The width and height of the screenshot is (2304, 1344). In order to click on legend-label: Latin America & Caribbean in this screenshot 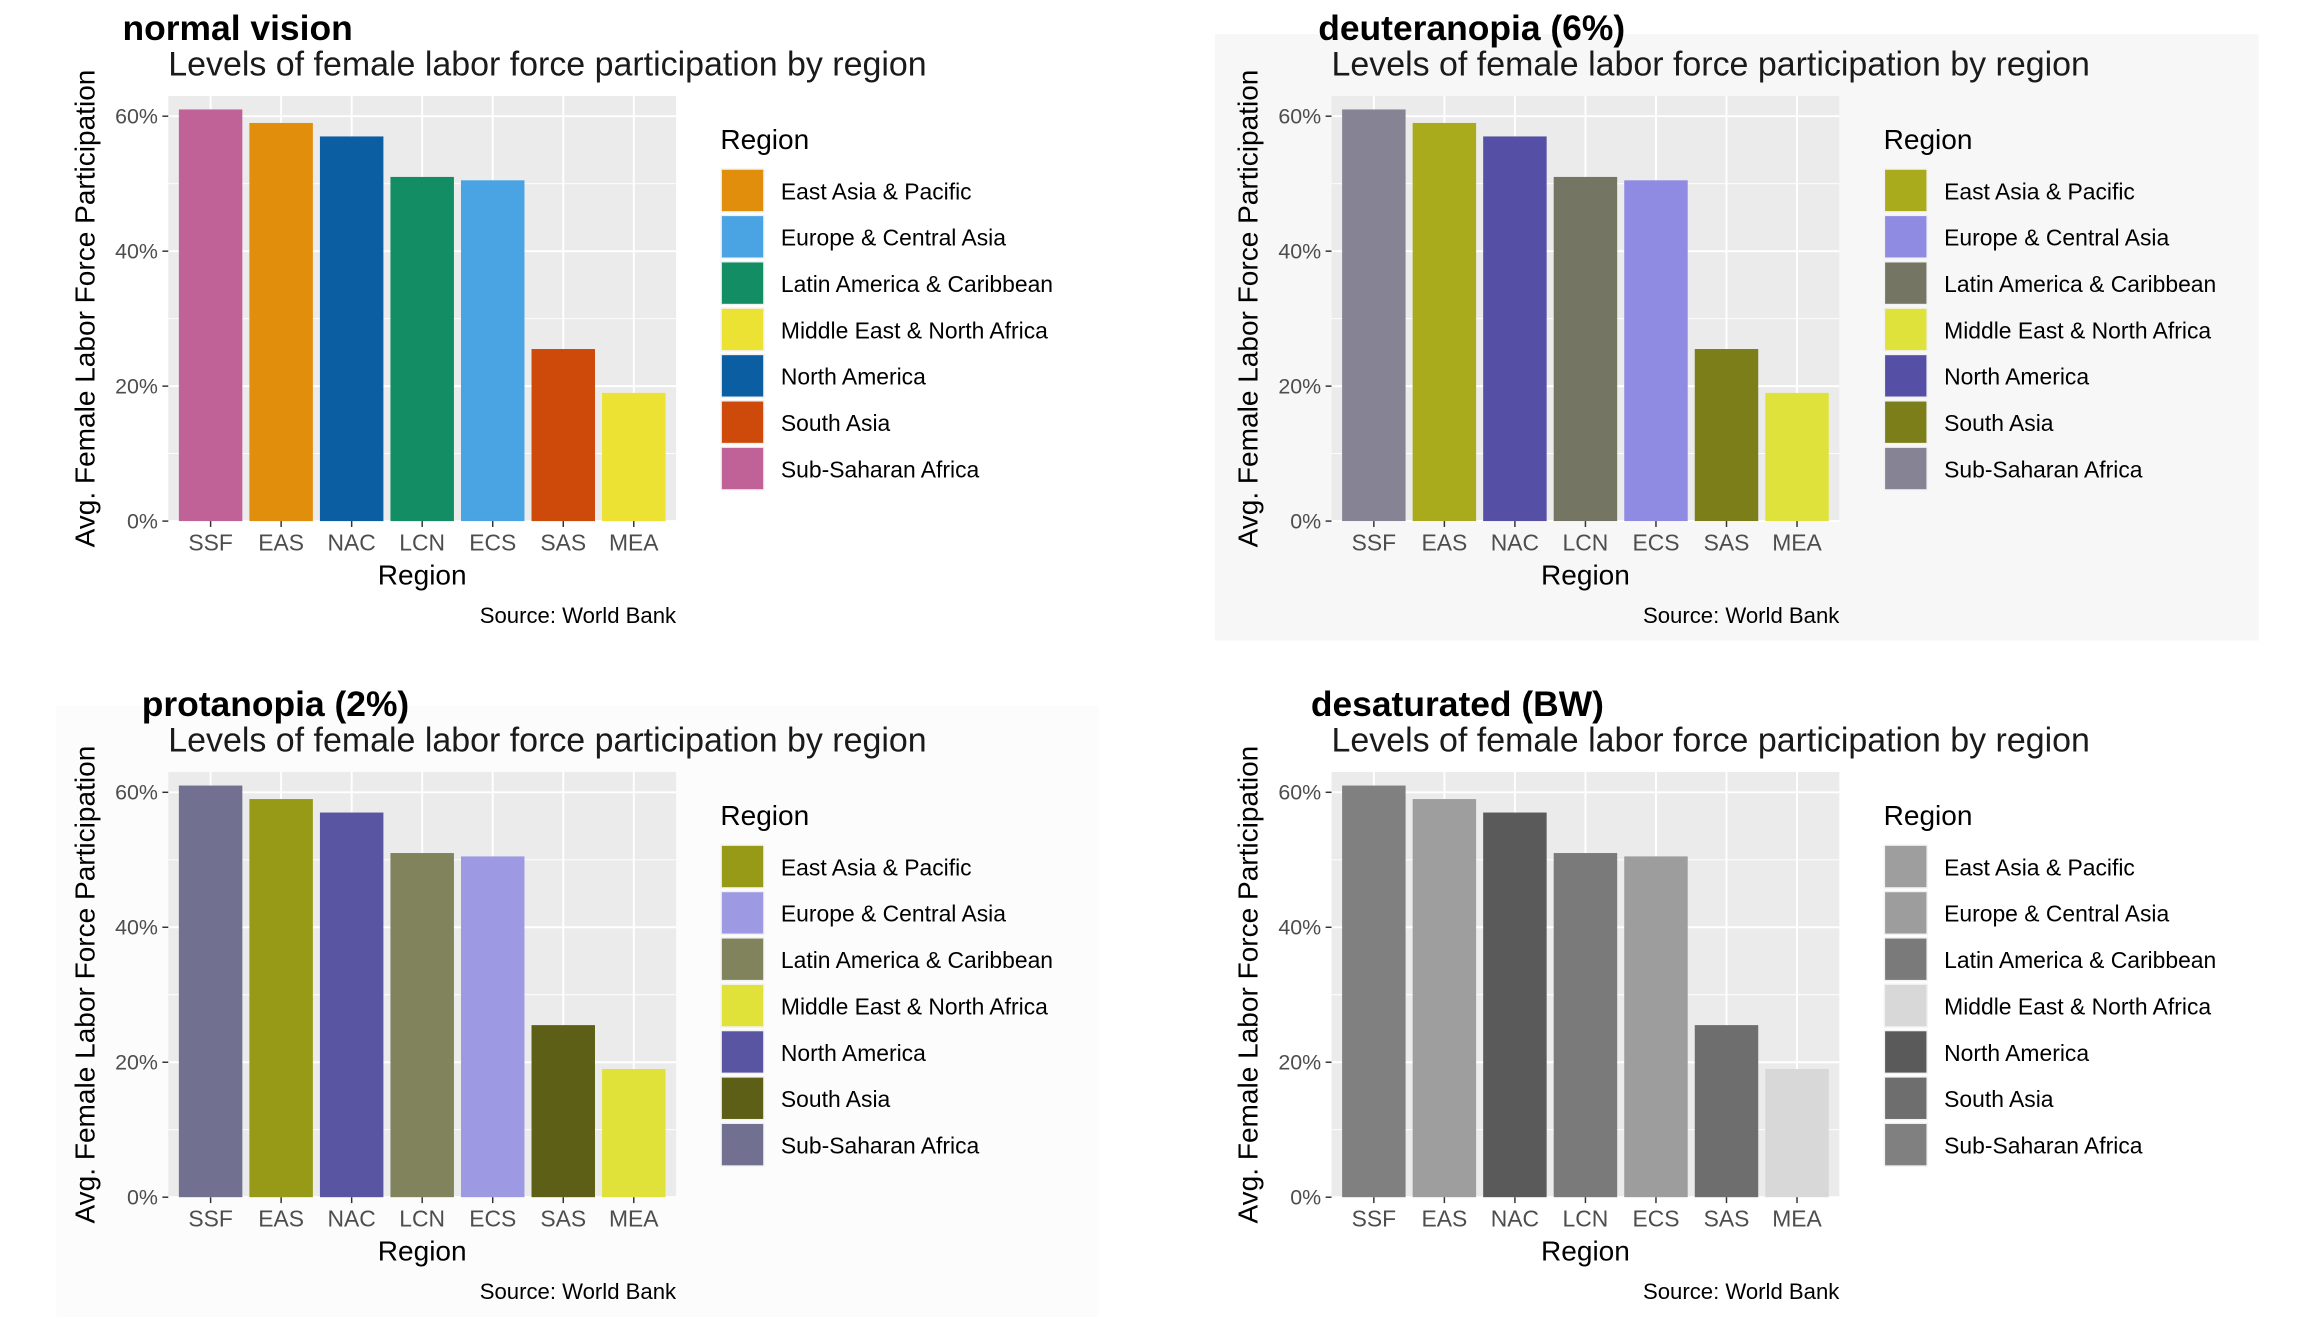, I will do `click(917, 960)`.